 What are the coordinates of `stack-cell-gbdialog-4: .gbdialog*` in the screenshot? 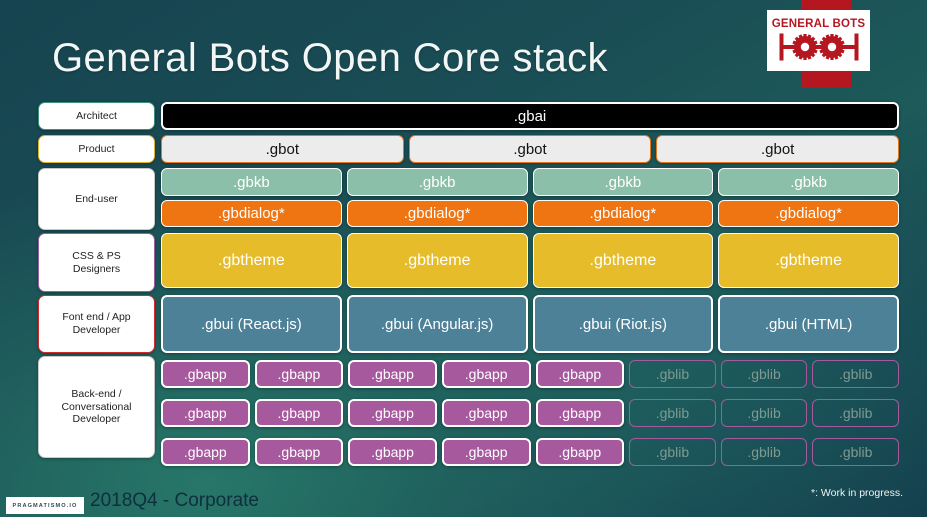 It's located at (808, 213).